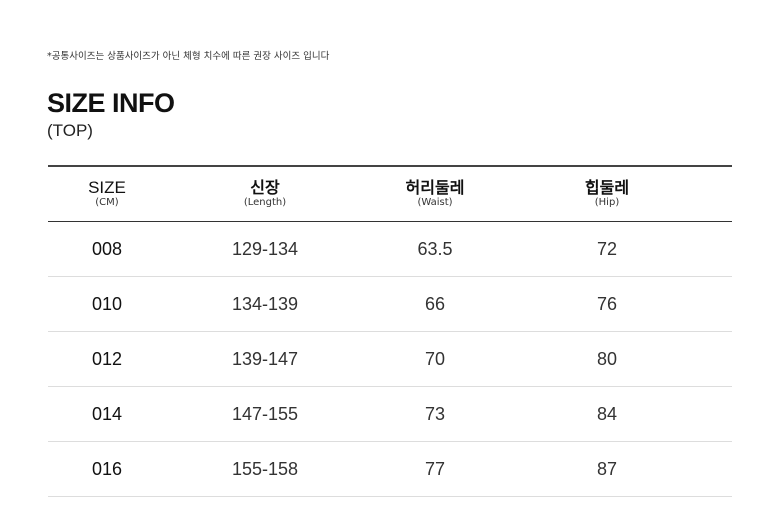  Describe the element at coordinates (607, 187) in the screenshot. I see `header-label: 힙둘레` at that location.